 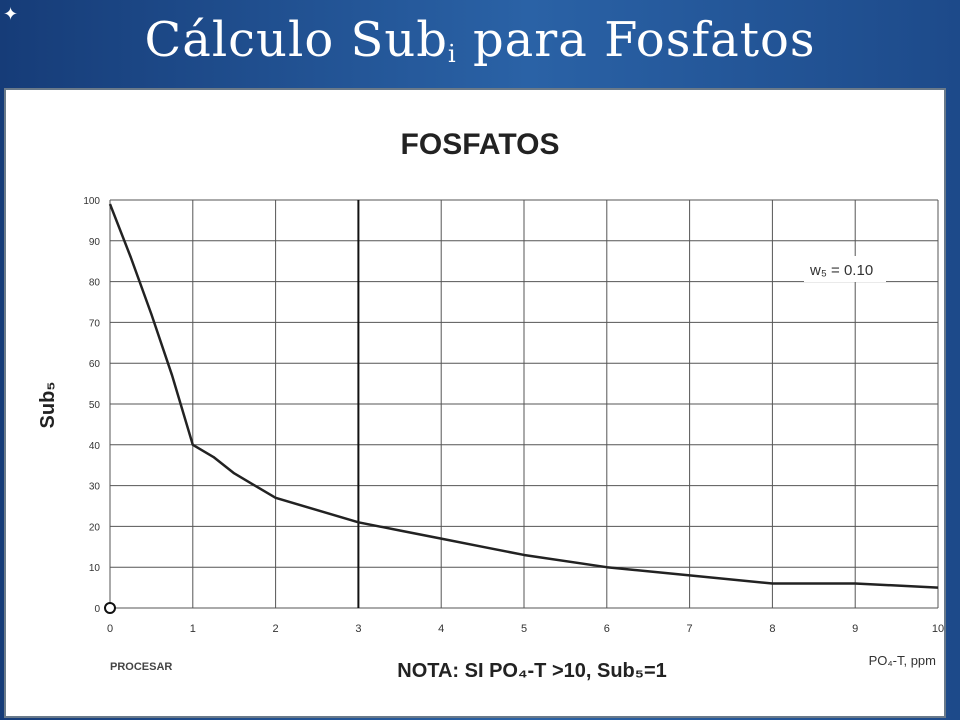 What do you see at coordinates (95, 527) in the screenshot?
I see `y-tick-label: 20` at bounding box center [95, 527].